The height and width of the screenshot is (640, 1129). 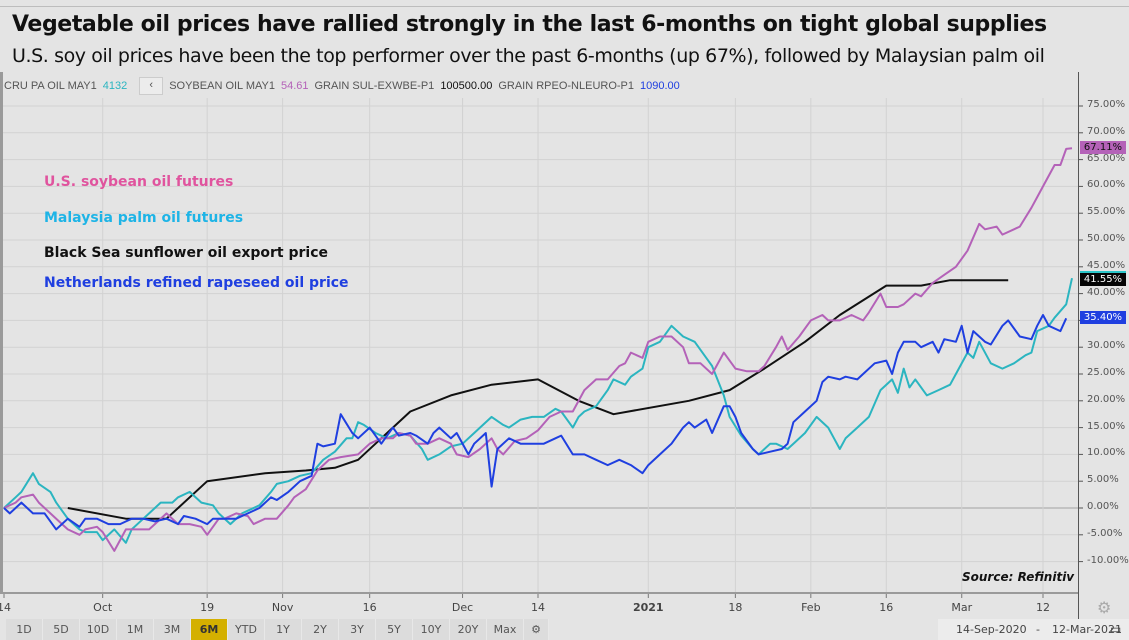 What do you see at coordinates (151, 86) in the screenshot?
I see `chevron-left-icon: ‹` at bounding box center [151, 86].